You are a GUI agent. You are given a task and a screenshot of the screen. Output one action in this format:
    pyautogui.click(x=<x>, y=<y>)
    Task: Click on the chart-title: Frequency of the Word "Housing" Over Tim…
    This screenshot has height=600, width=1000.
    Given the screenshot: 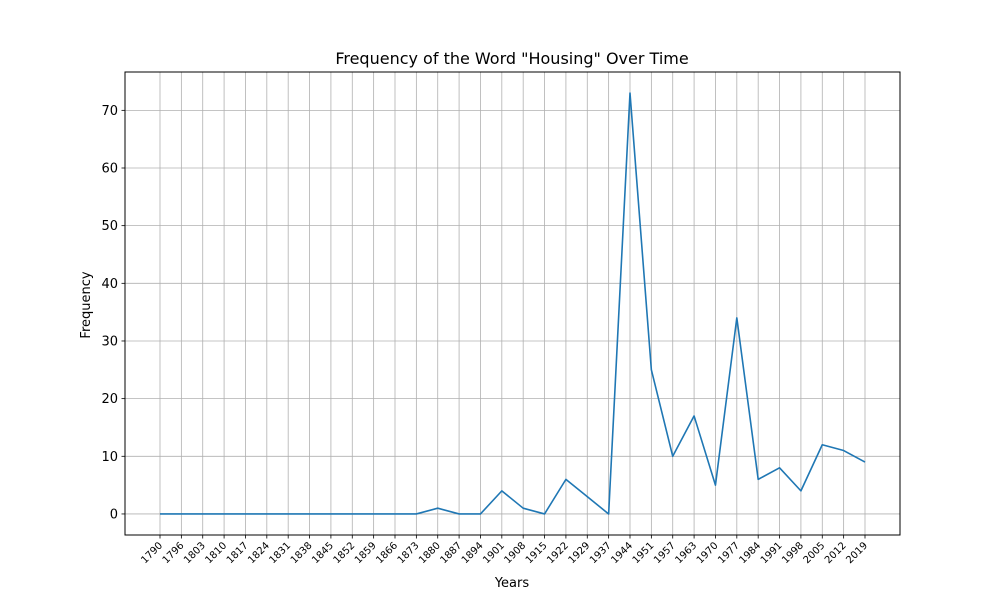 What is the action you would take?
    pyautogui.click(x=511, y=58)
    